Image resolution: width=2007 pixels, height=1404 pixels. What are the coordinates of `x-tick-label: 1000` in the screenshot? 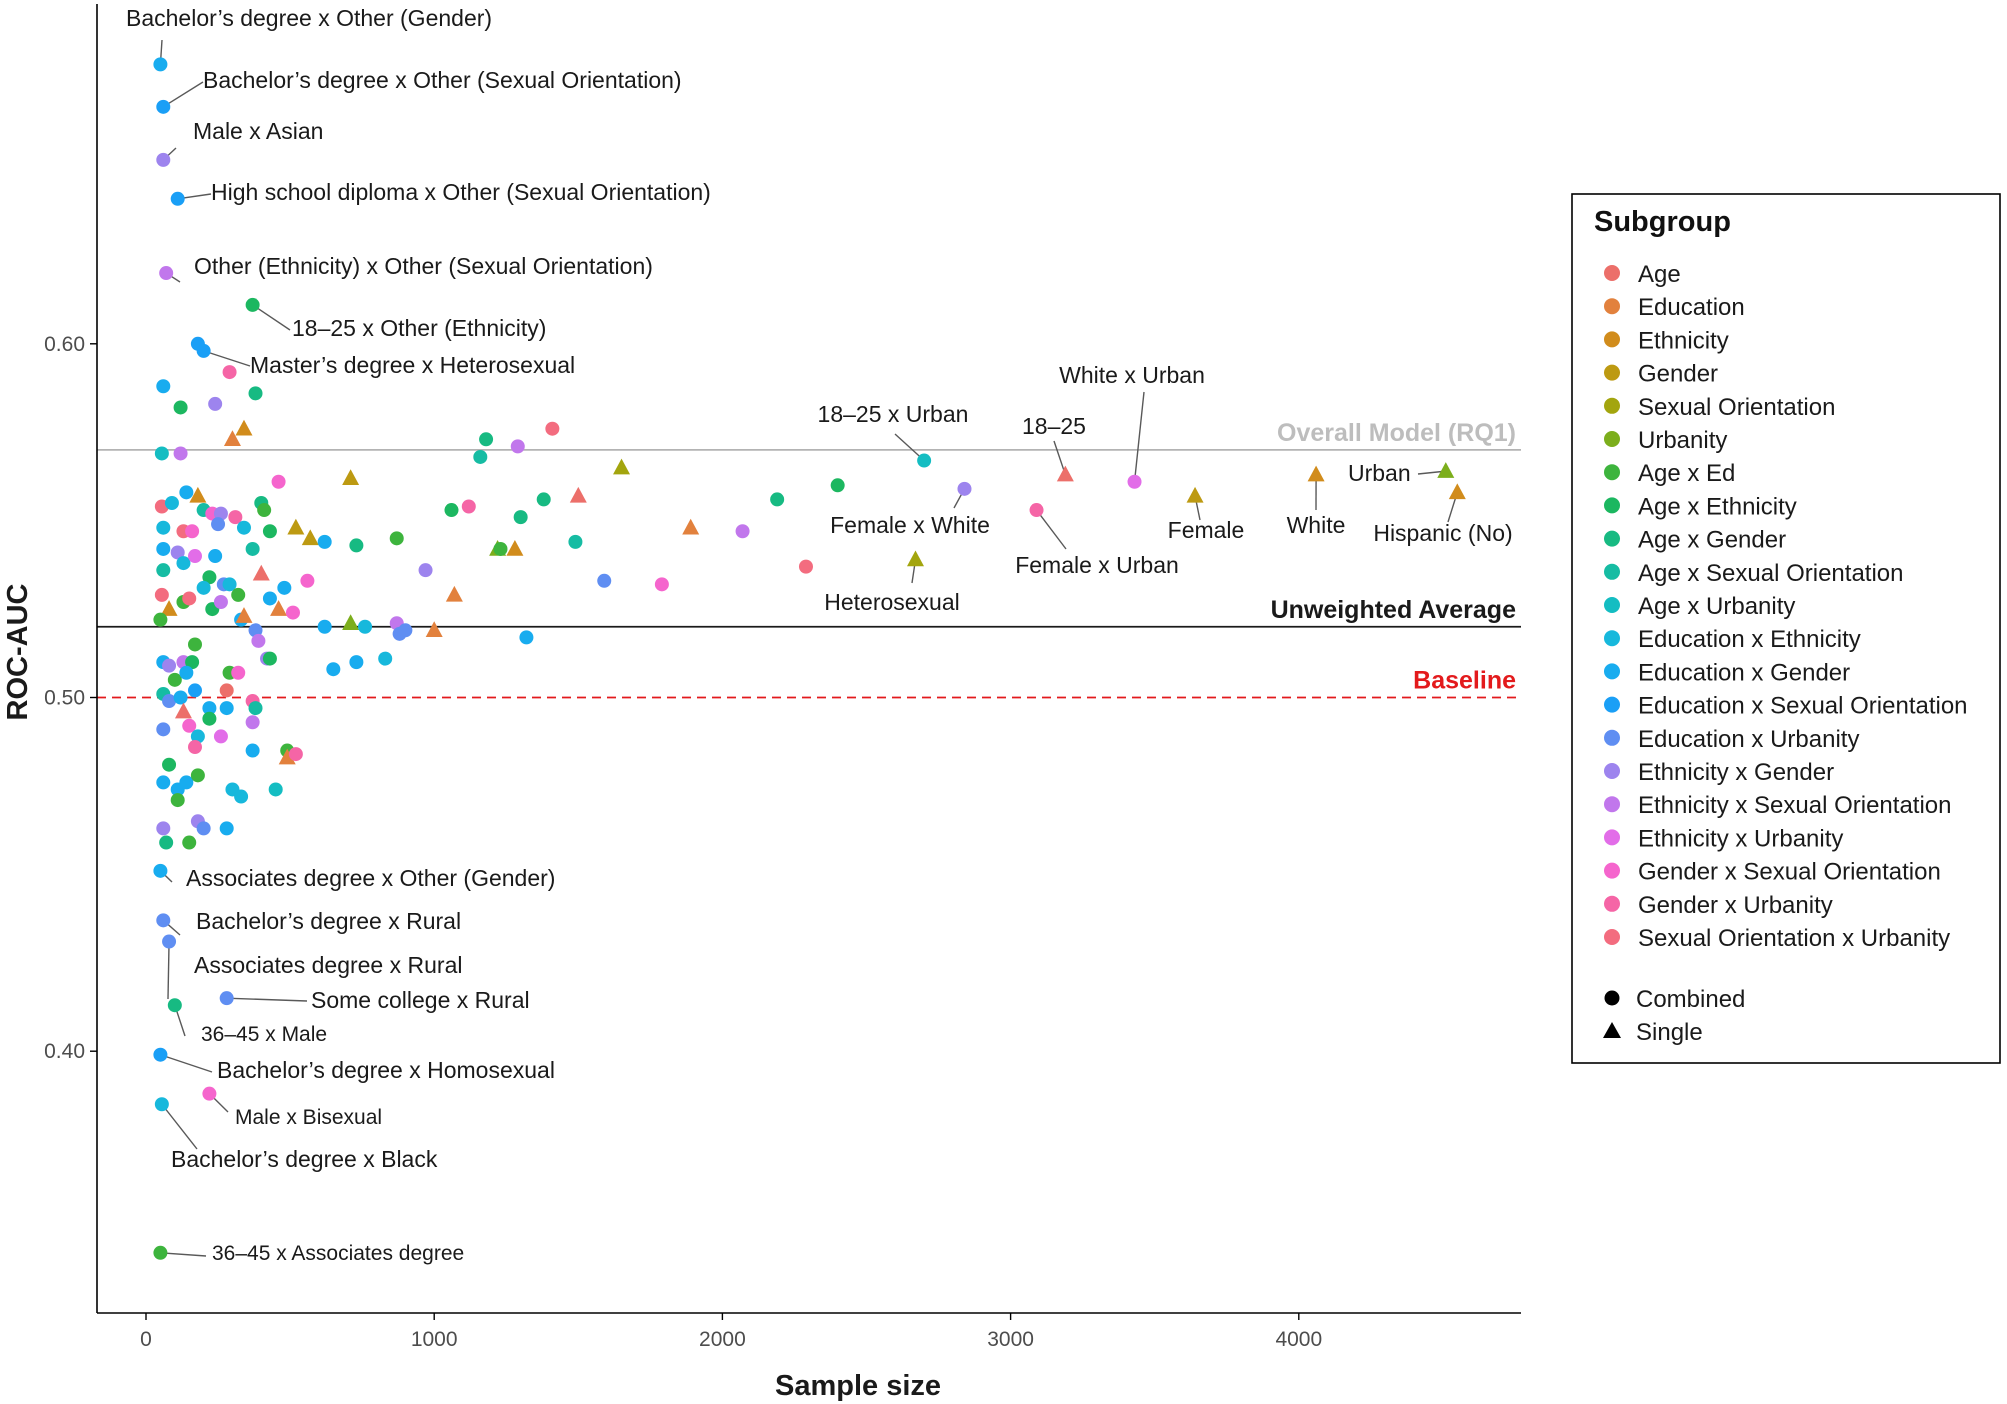 It's located at (434, 1339).